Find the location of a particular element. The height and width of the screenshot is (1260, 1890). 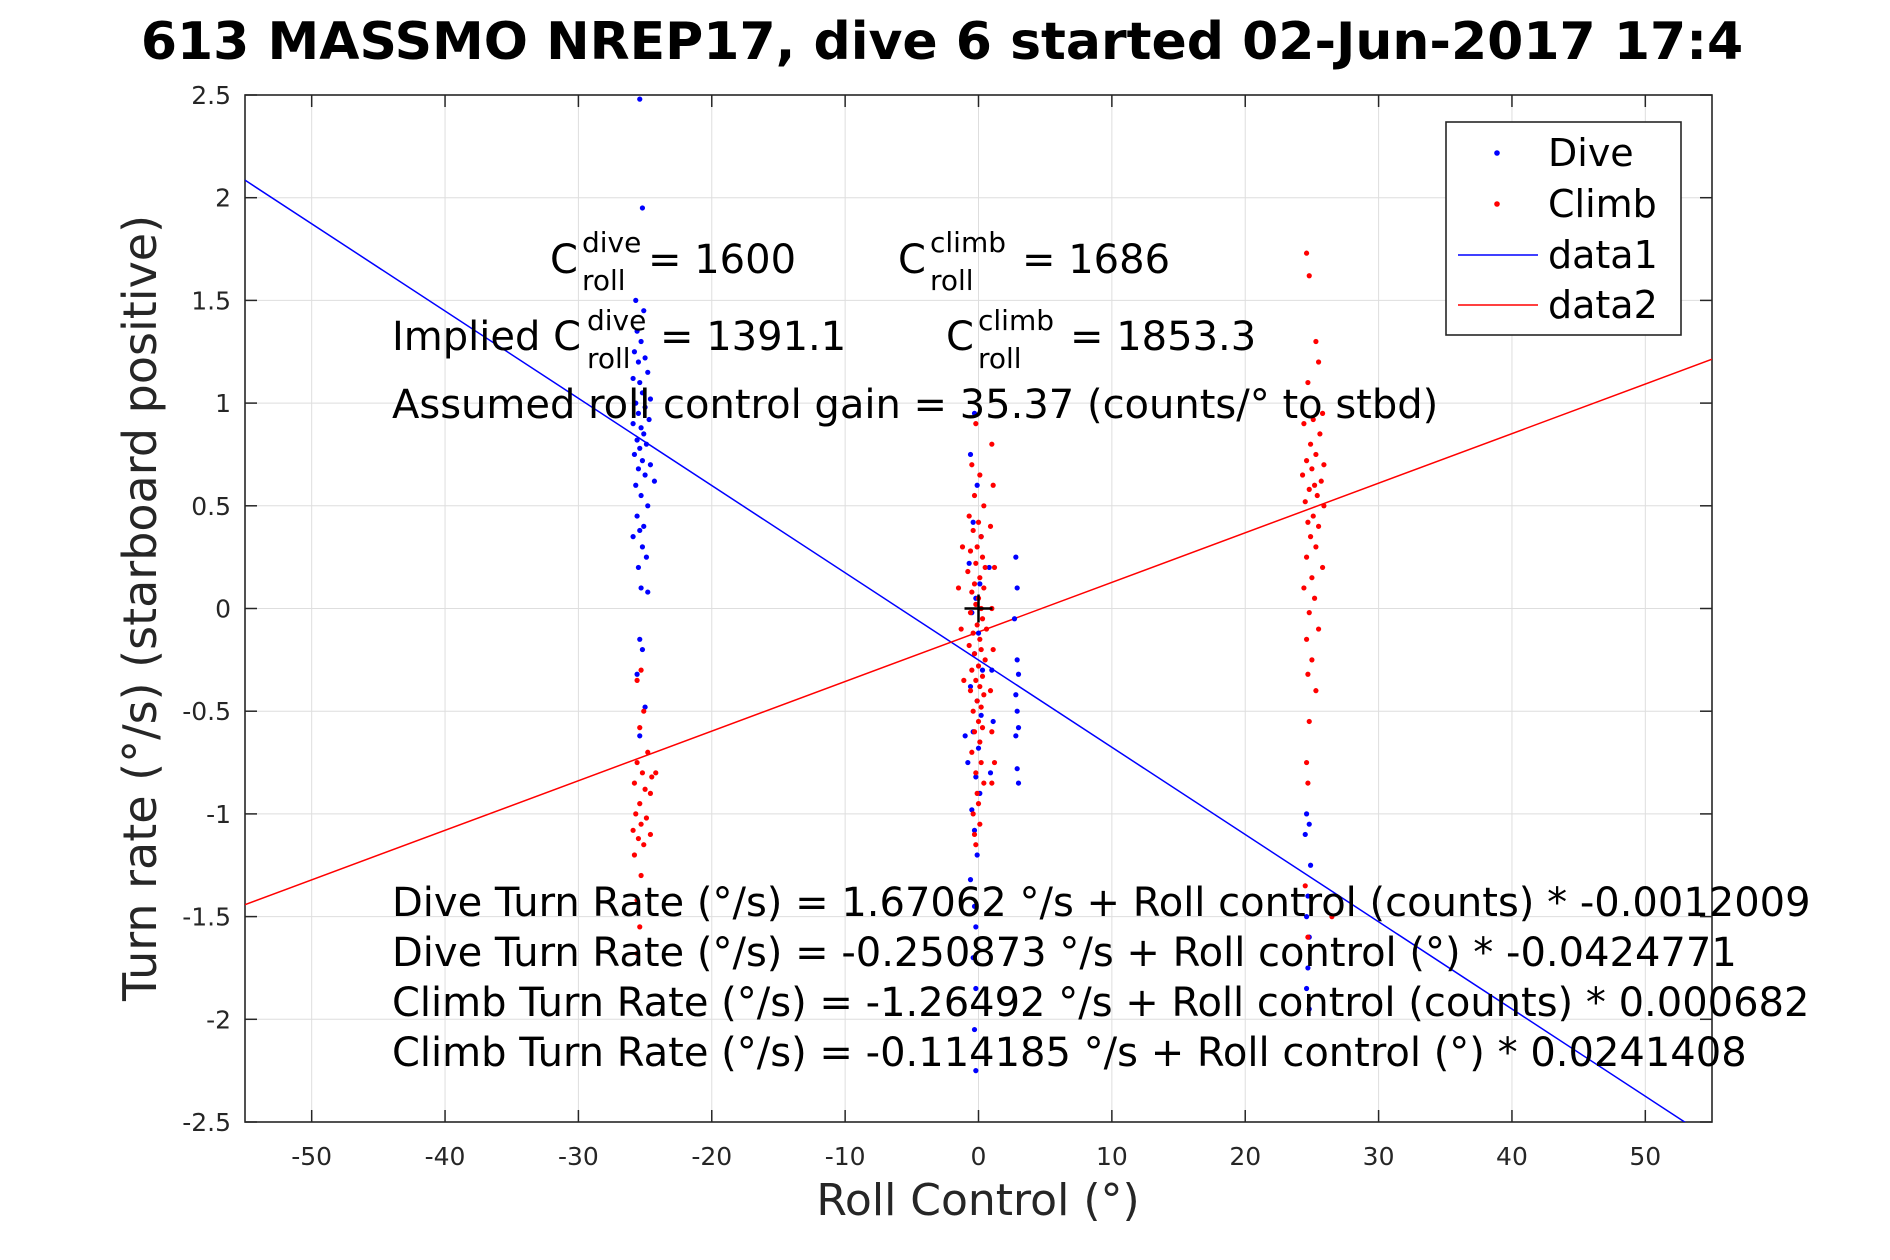

c-climb-sub: roll is located at coordinates (952, 280).